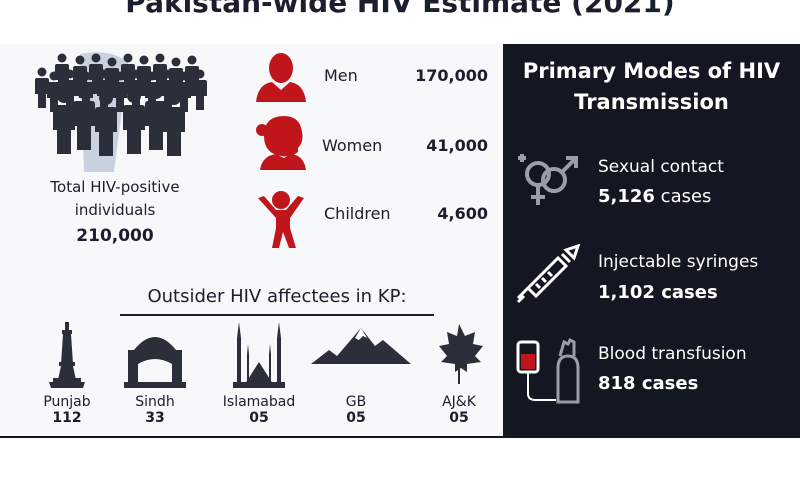  I want to click on page-title: Pakistan-wide HIV Estimate (2021), so click(400, 9).